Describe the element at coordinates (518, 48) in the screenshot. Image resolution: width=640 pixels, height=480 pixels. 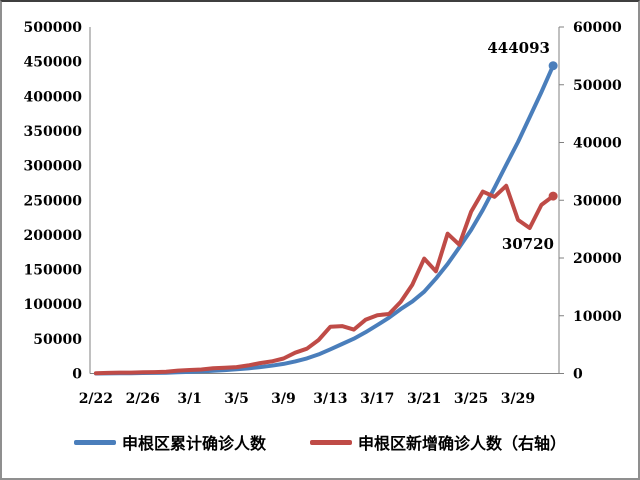
I see `data-label-cumulative: 444093` at that location.